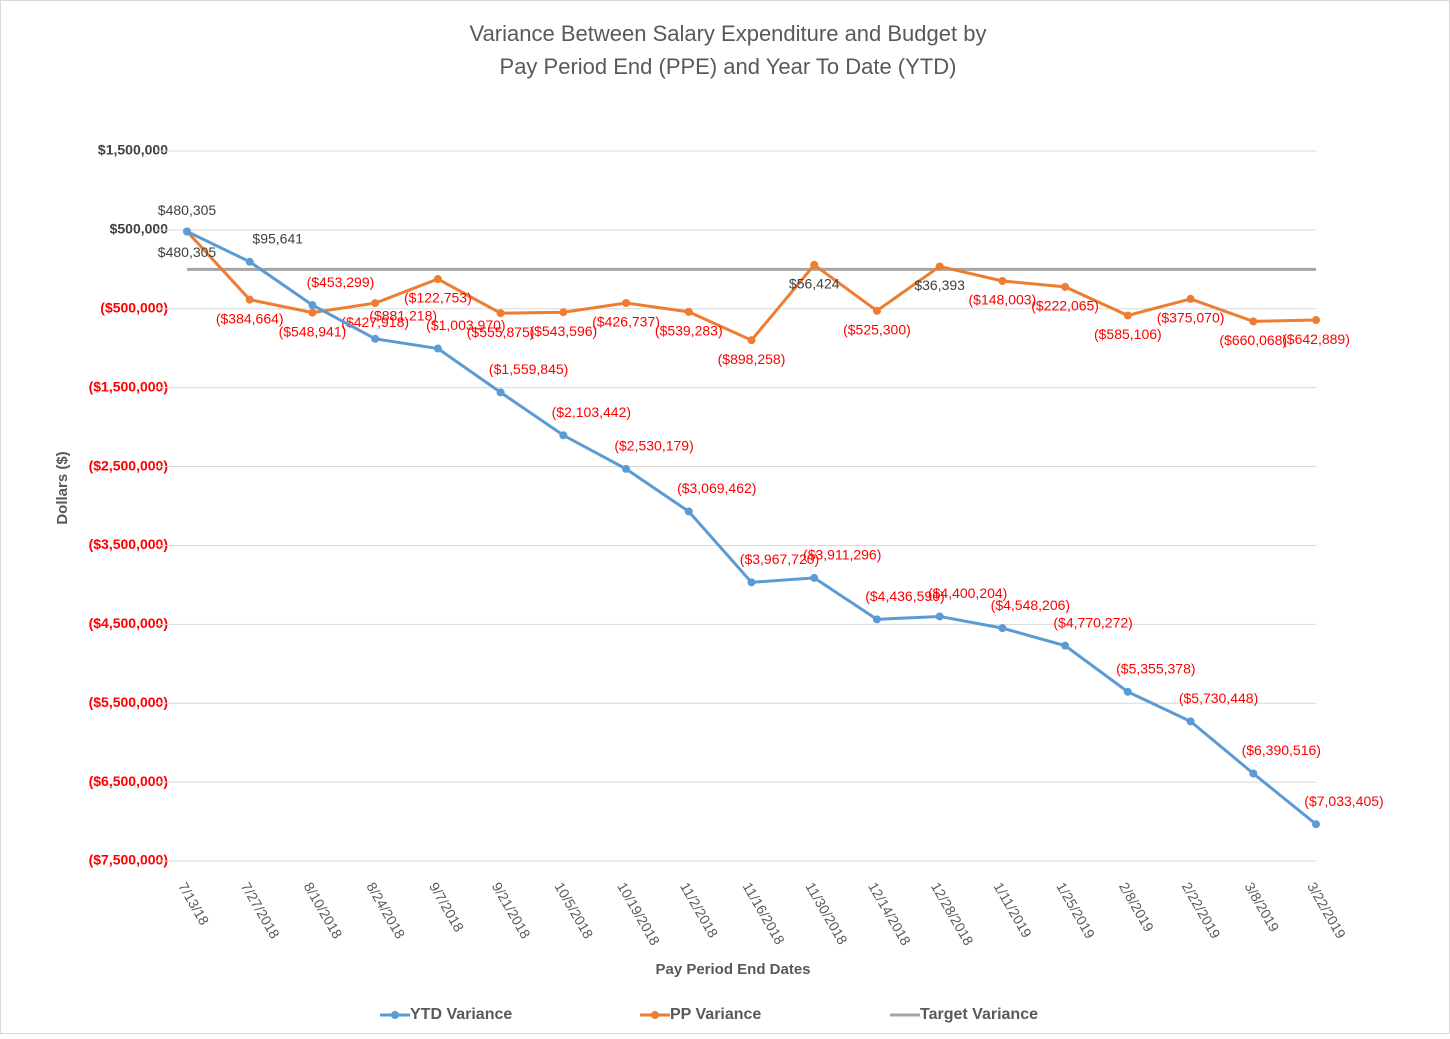  I want to click on data-label: ($2,530,179), so click(653, 446).